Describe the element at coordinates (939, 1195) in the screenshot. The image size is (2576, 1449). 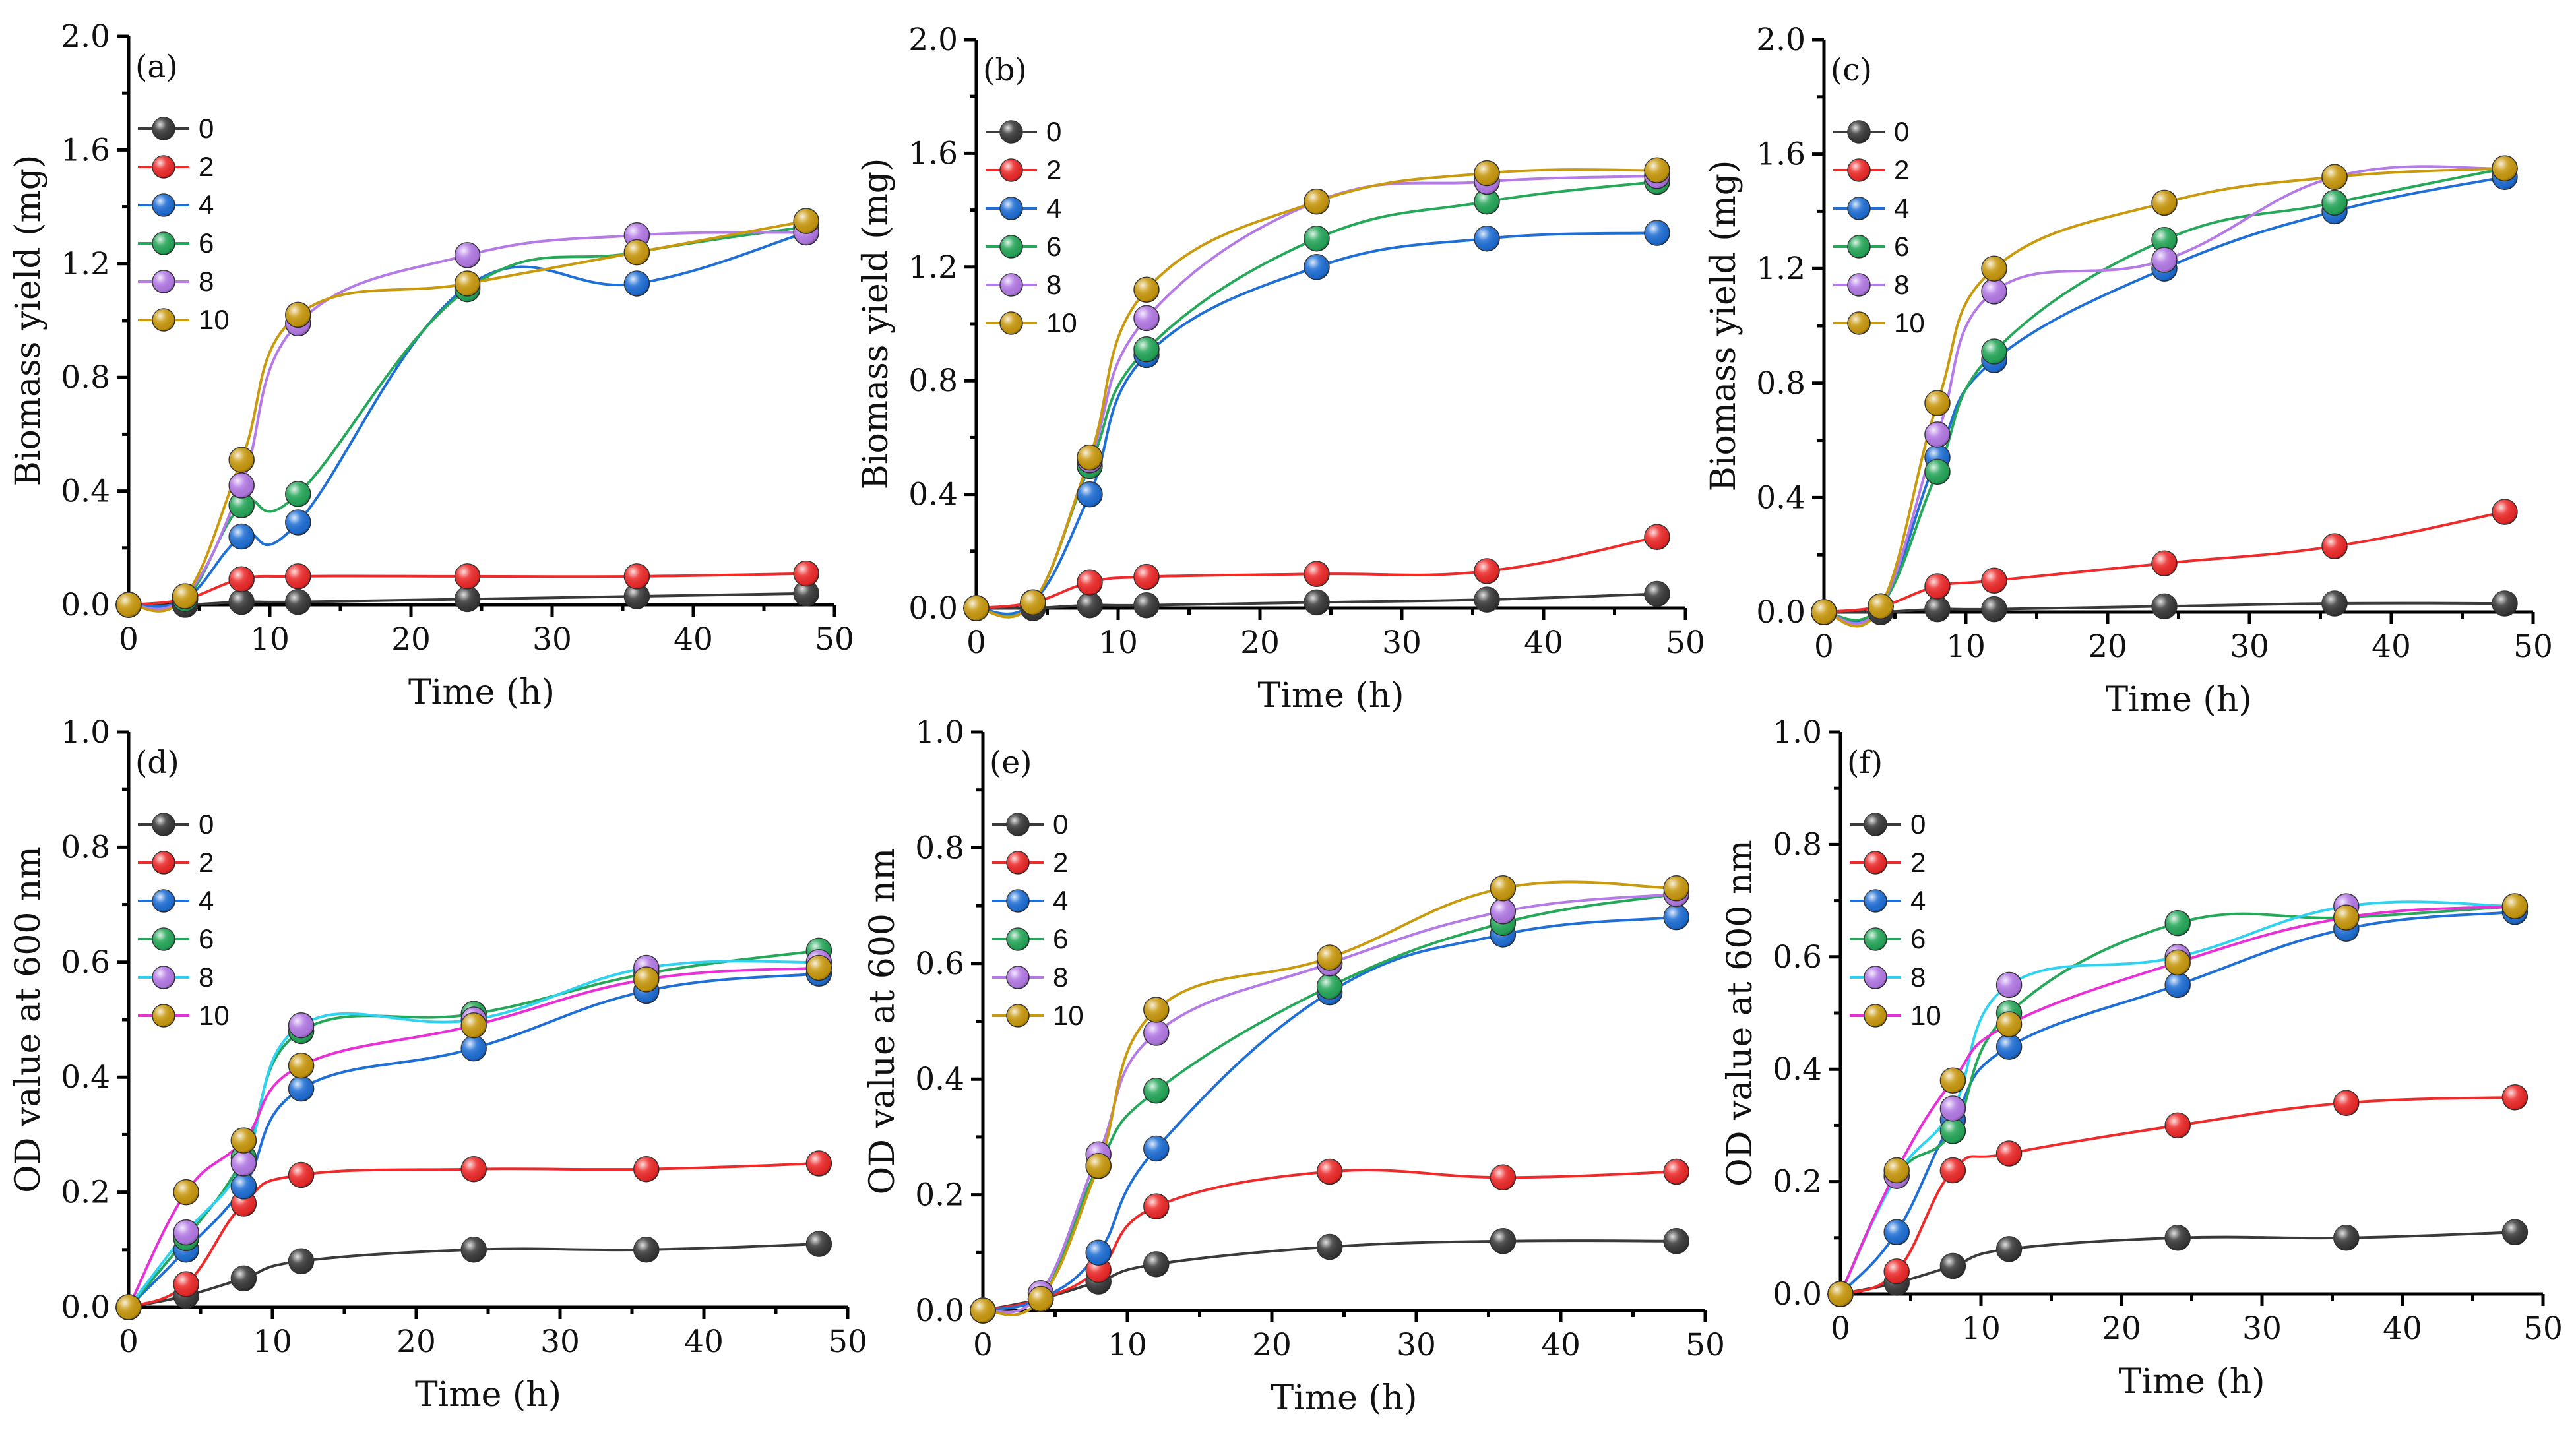
I see `y-tick-label: 0.2` at that location.